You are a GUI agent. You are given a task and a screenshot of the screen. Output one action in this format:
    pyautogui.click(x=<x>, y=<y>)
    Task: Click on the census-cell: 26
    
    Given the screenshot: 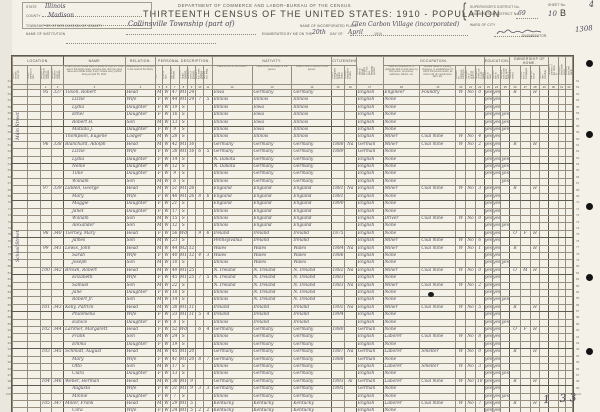 What is the action you would take?
    pyautogui.click(x=191, y=189)
    